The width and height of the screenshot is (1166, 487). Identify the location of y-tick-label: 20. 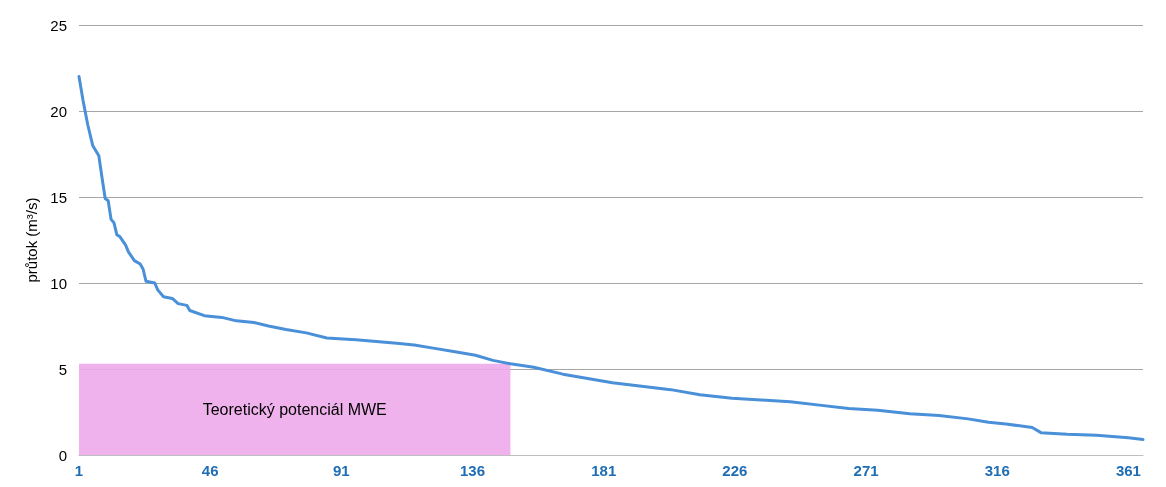
(58, 111).